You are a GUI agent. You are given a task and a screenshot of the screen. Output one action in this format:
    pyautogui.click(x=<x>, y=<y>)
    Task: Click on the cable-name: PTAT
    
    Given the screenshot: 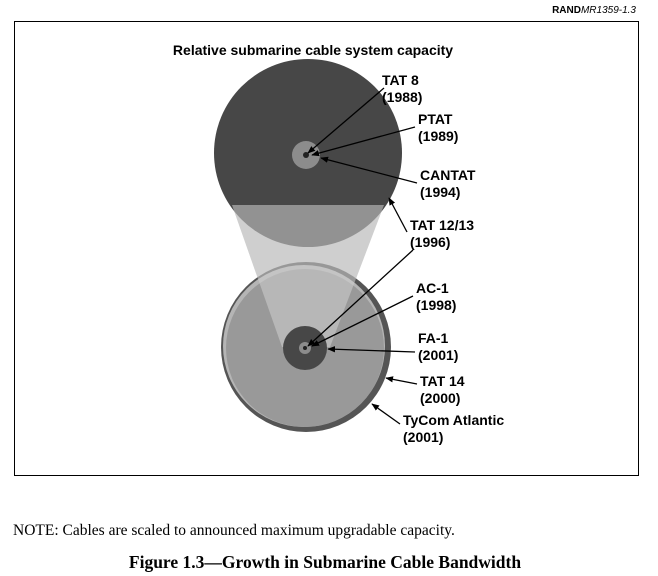 What is the action you would take?
    pyautogui.click(x=435, y=119)
    